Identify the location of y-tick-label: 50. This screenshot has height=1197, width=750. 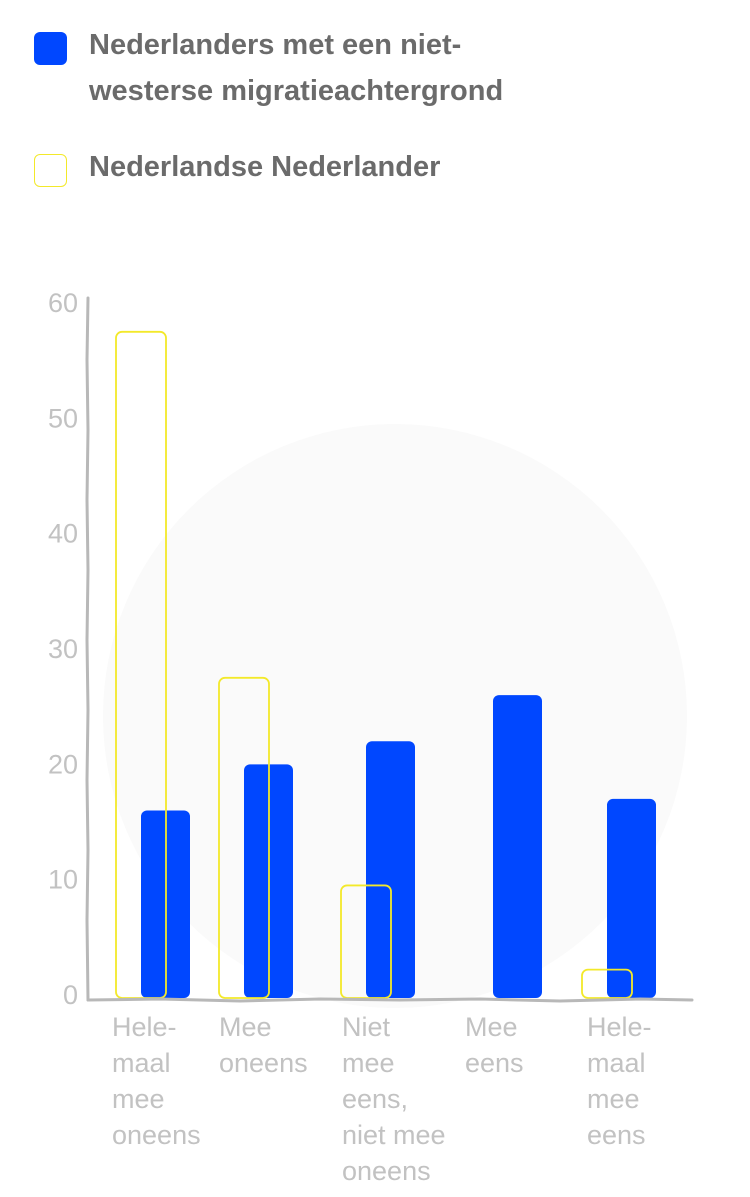
(63, 418).